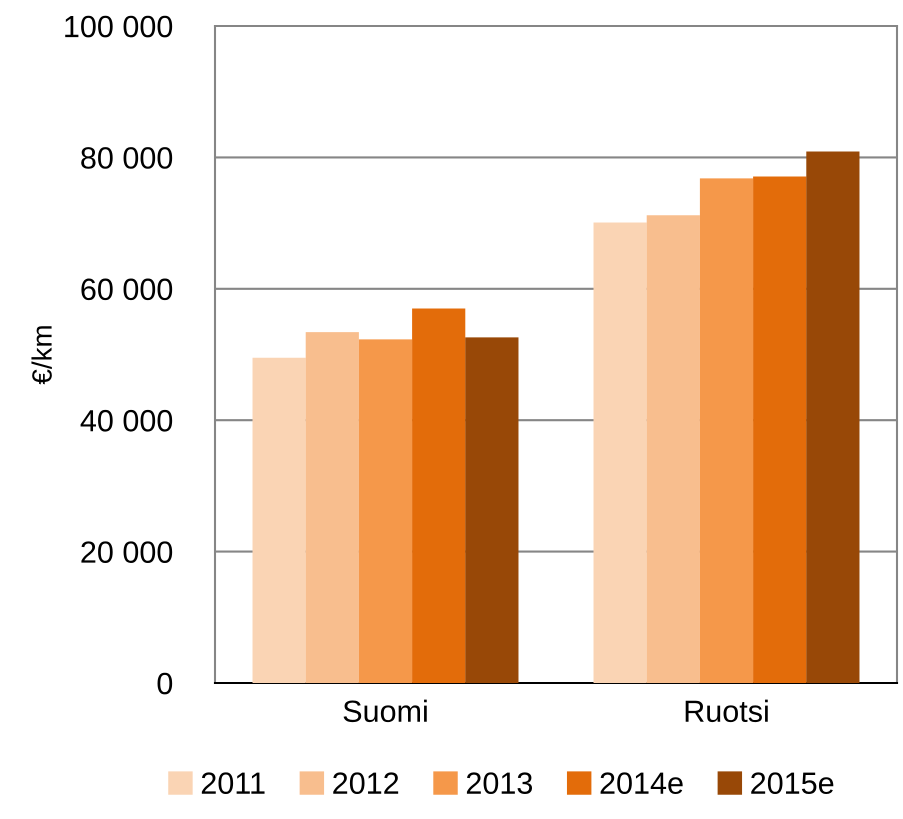  What do you see at coordinates (641, 783) in the screenshot?
I see `legend-label: 2014e` at bounding box center [641, 783].